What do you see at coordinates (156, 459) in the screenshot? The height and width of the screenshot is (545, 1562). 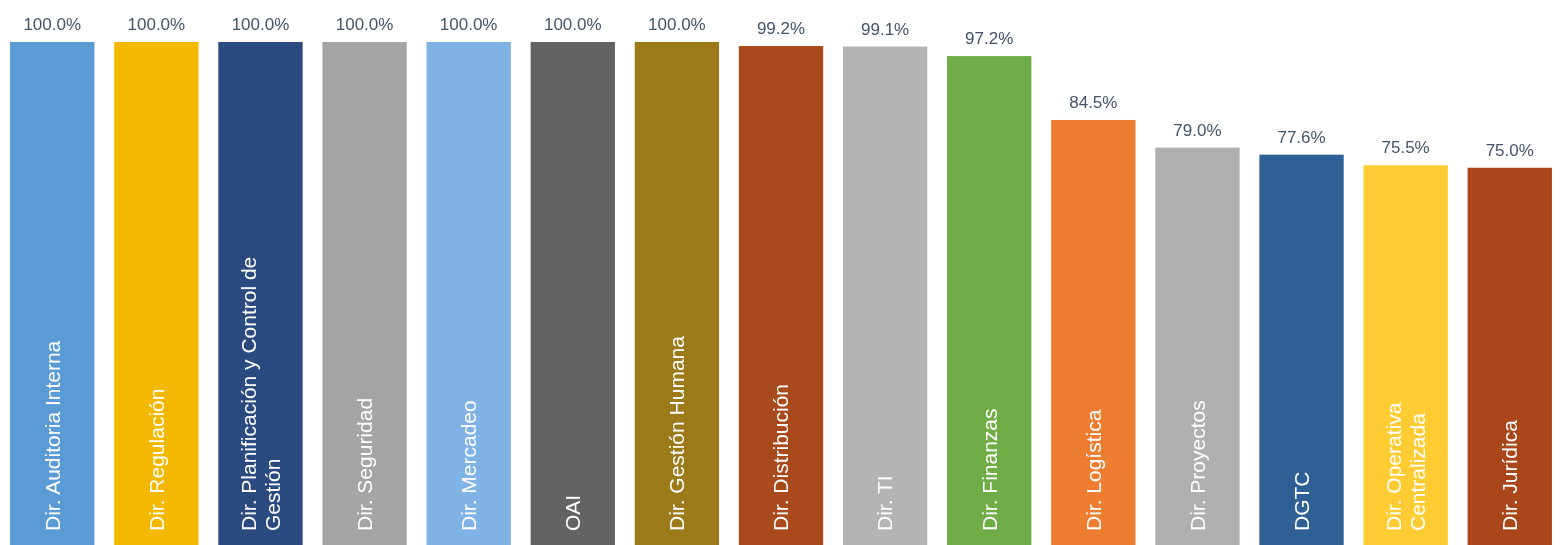 I see `x-tick-label: Dir. Regulación` at bounding box center [156, 459].